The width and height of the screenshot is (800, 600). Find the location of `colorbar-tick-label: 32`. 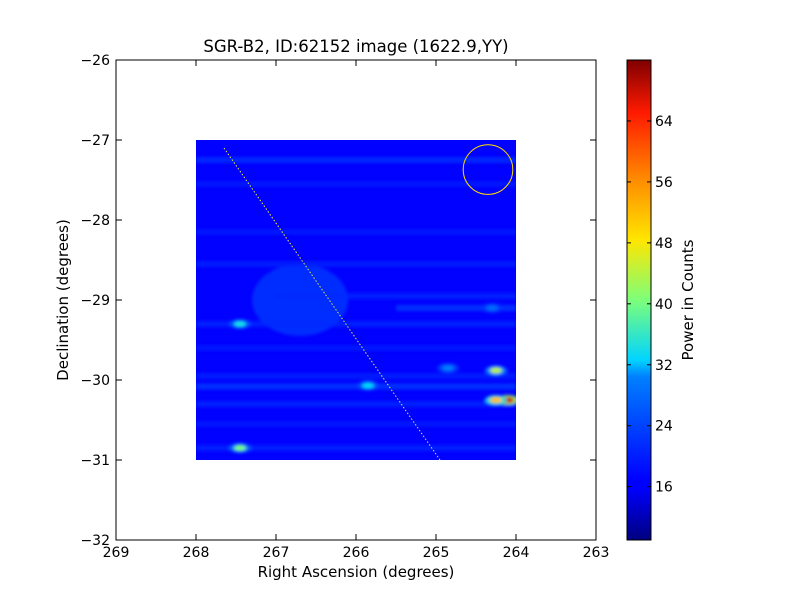

colorbar-tick-label: 32 is located at coordinates (664, 366).